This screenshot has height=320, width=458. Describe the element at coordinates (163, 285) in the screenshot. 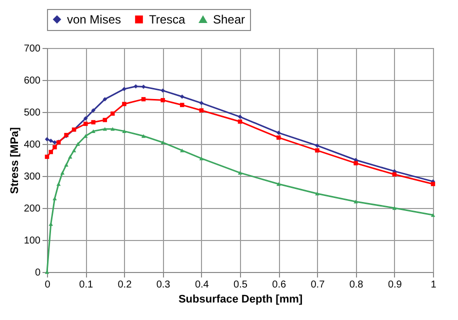

I see `x-tick-label: 0.3` at that location.